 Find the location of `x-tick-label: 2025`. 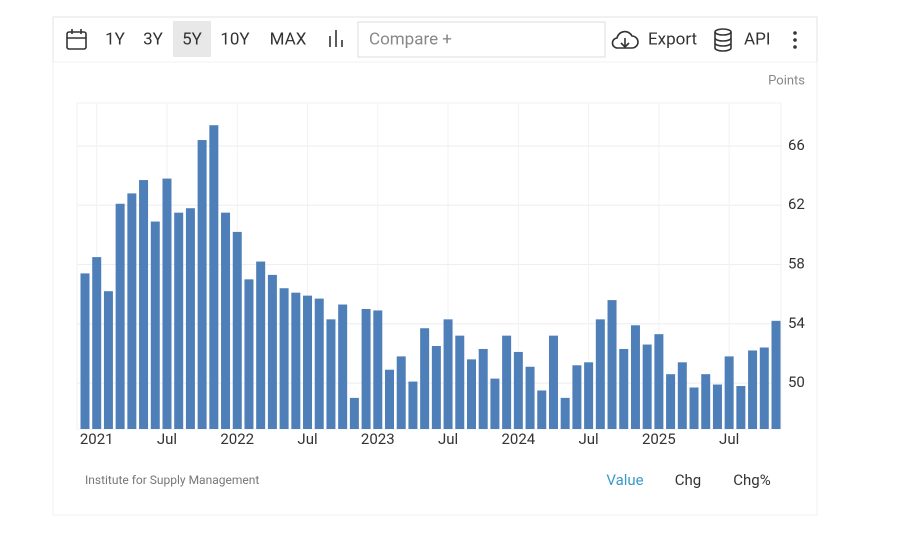

x-tick-label: 2025 is located at coordinates (659, 439).